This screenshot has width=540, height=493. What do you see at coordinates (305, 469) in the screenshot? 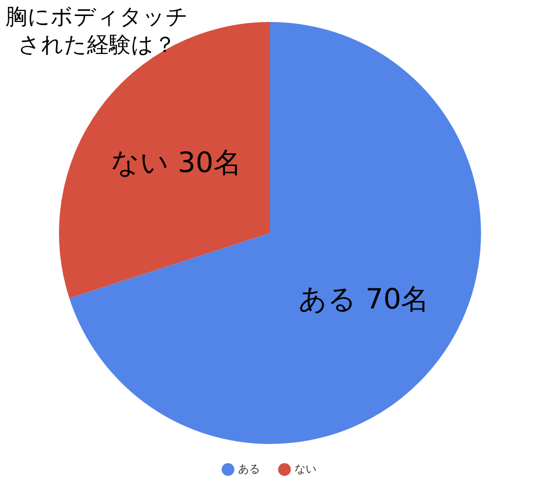
I see `legend-label: ない` at bounding box center [305, 469].